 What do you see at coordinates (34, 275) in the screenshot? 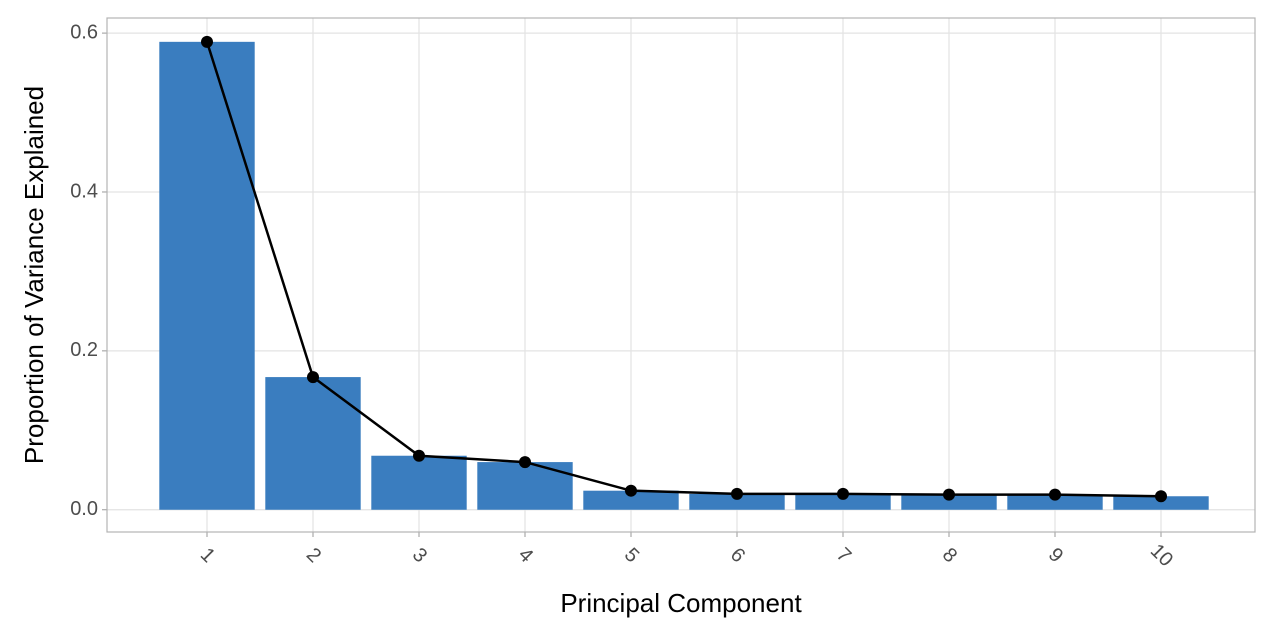
I see `y-axis-title: Proportion of Variance Explained` at bounding box center [34, 275].